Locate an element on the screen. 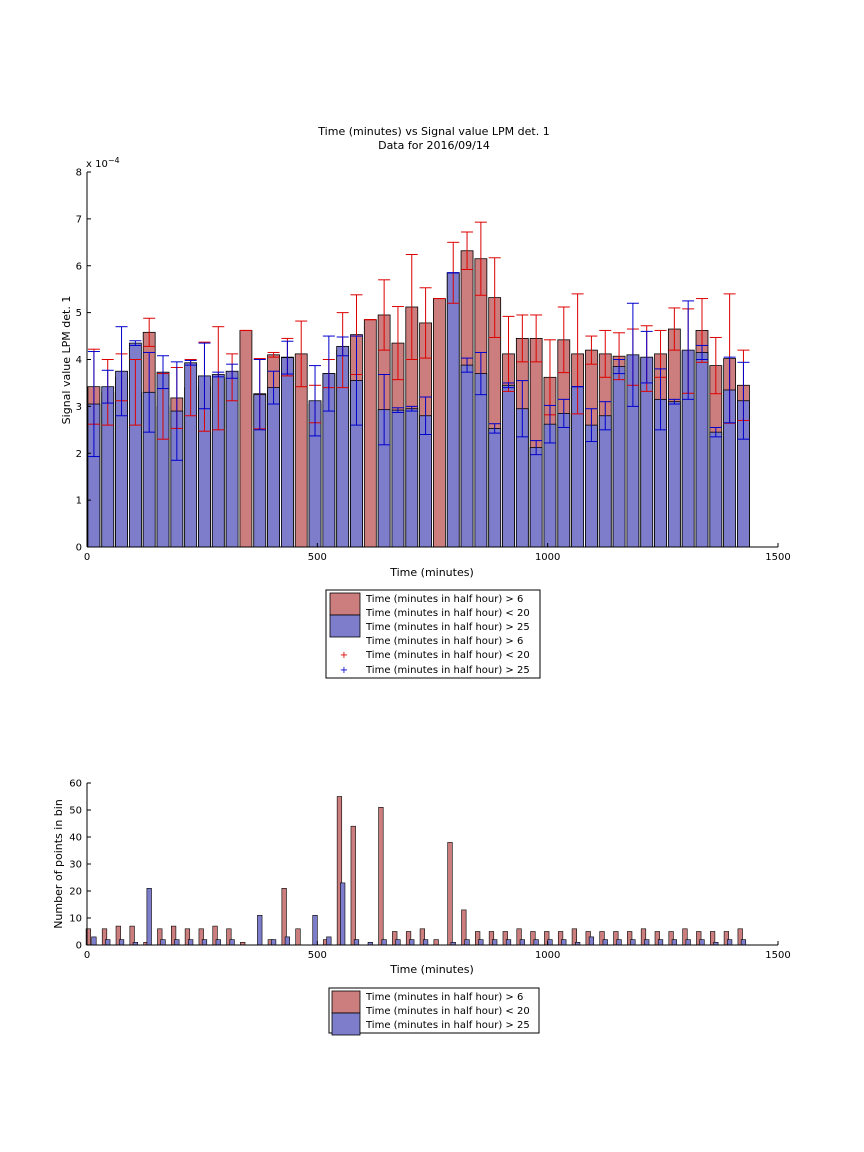  y-tick-label: 6 is located at coordinates (79, 266).